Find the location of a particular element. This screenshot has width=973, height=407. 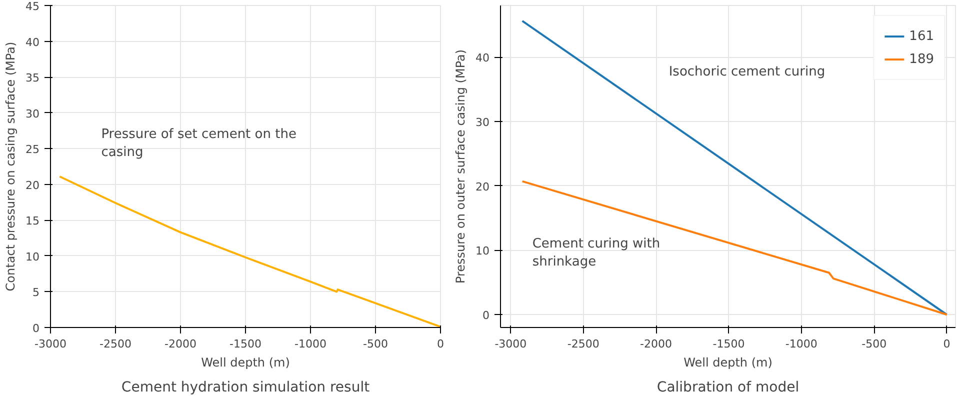

y-tick-label: 15 is located at coordinates (33, 221).